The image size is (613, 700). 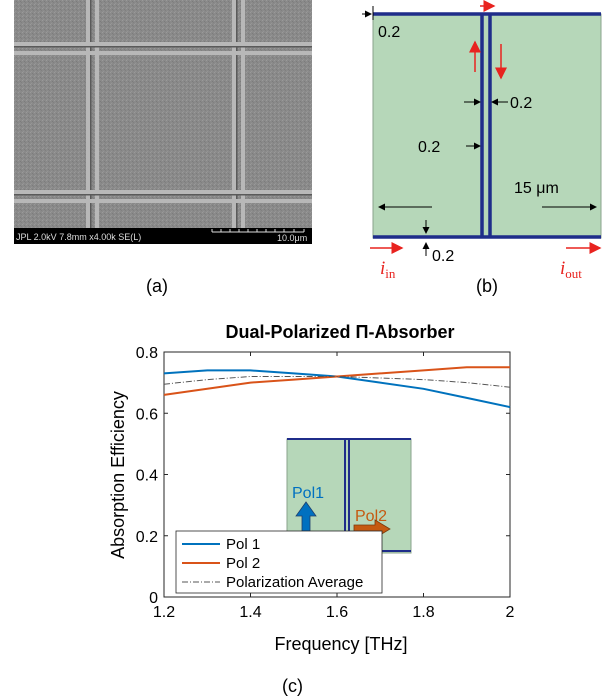 What do you see at coordinates (292, 238) in the screenshot?
I see `sem-scale-label: 10.0μm` at bounding box center [292, 238].